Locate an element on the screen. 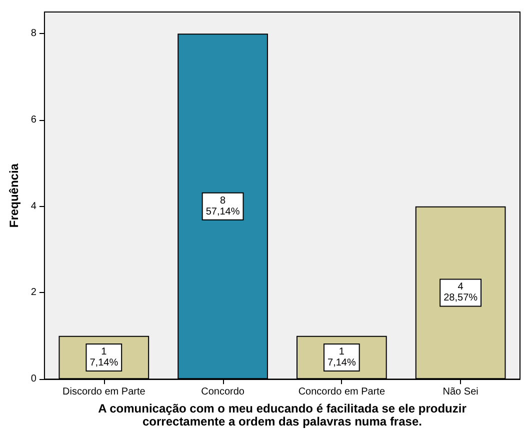 This screenshot has height=433, width=528. x-tick-label: Concordo is located at coordinates (223, 392).